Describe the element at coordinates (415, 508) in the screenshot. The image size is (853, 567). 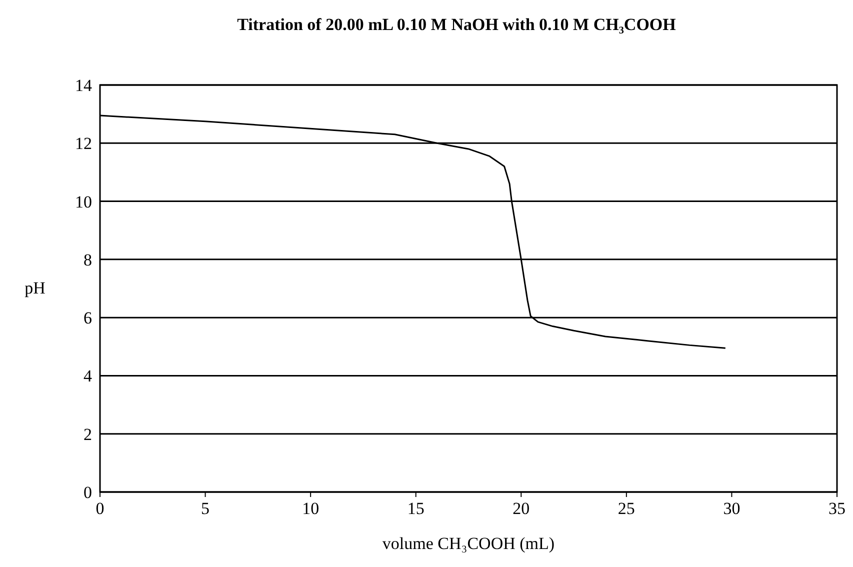
I see `x-tick-label: 15` at that location.